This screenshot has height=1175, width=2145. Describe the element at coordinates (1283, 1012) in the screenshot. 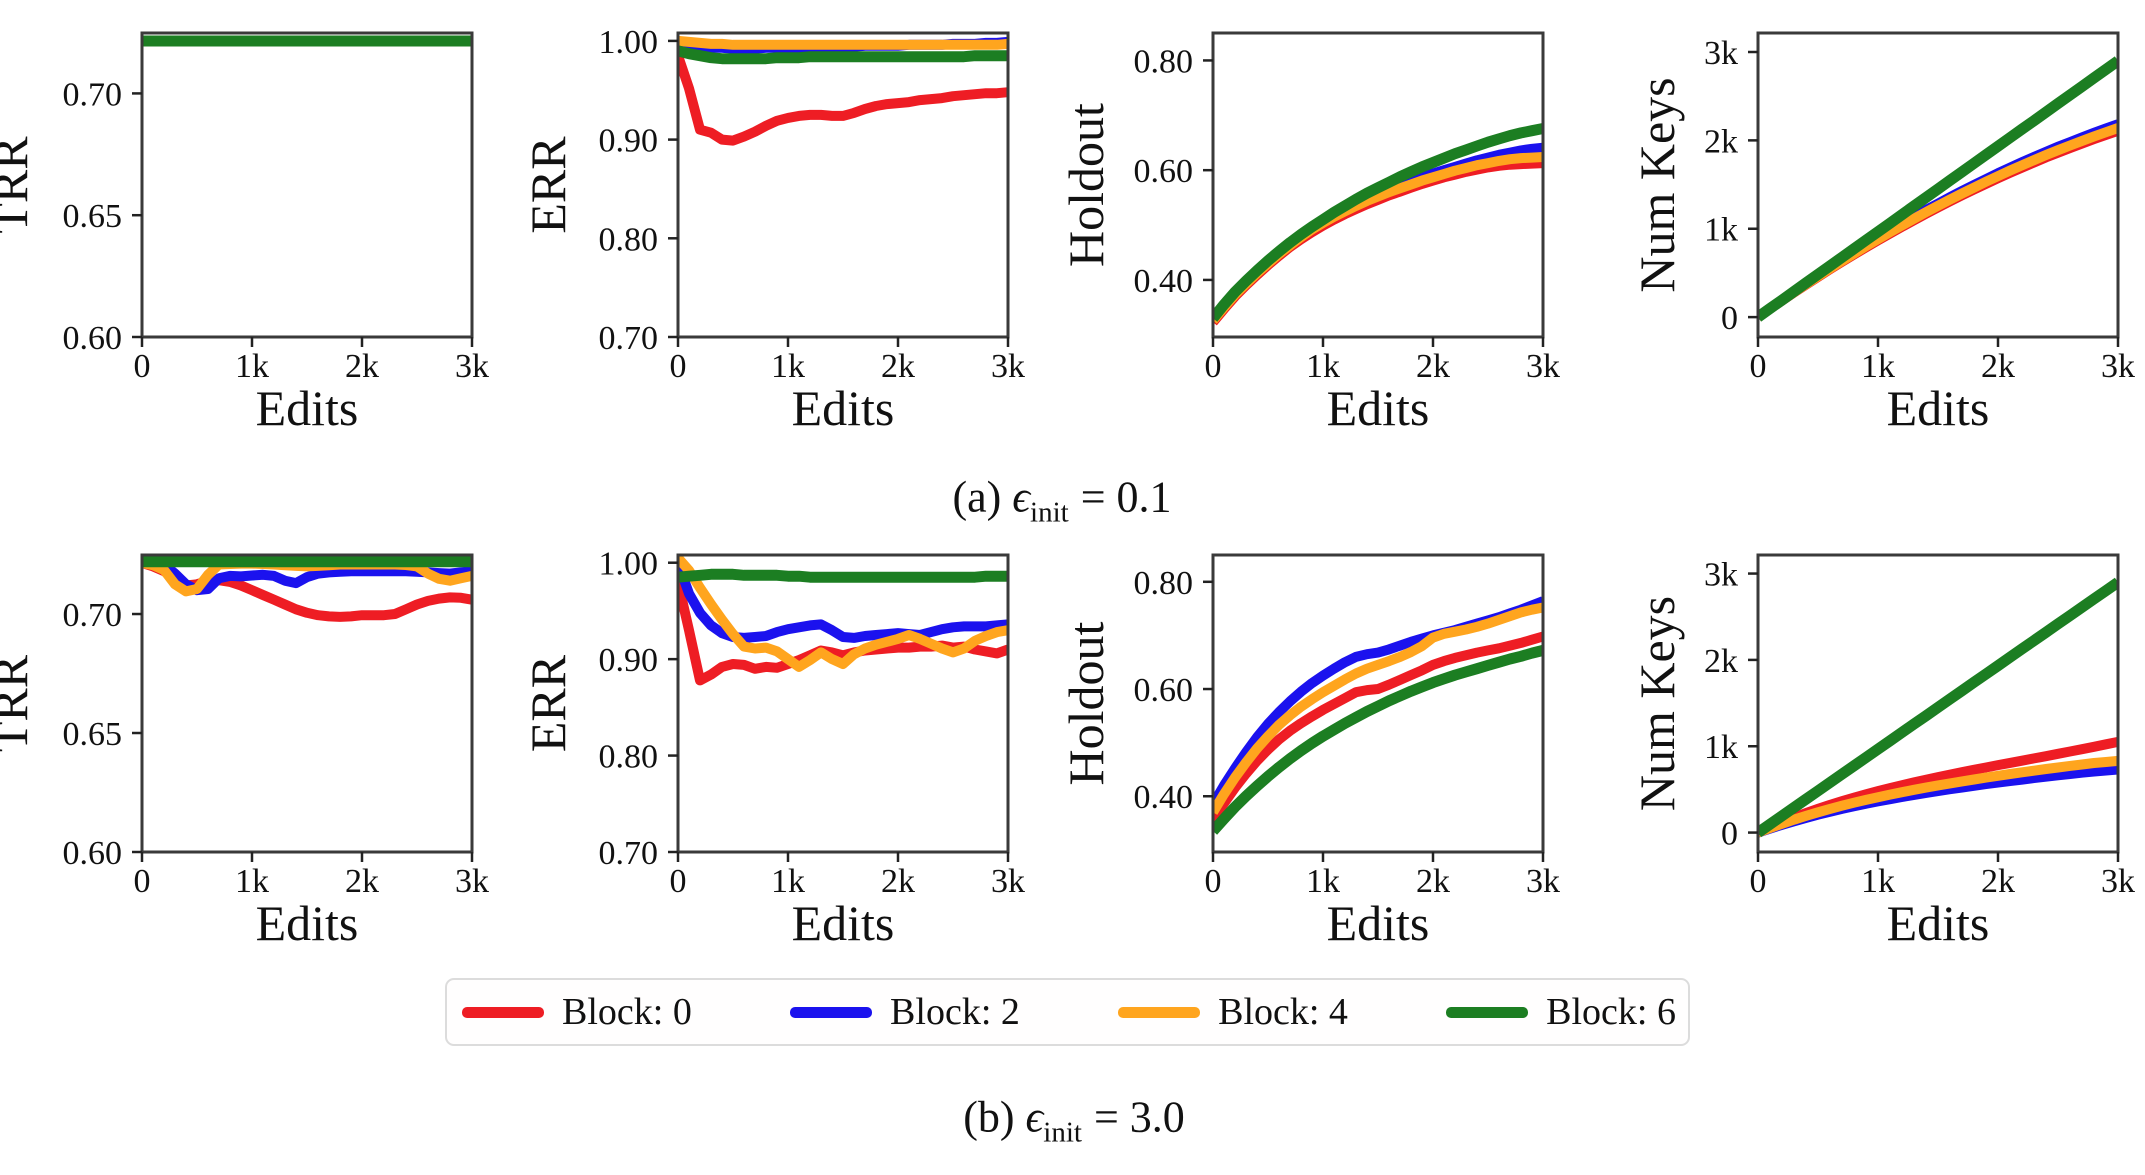

I see `legend-label: Block: 4` at that location.